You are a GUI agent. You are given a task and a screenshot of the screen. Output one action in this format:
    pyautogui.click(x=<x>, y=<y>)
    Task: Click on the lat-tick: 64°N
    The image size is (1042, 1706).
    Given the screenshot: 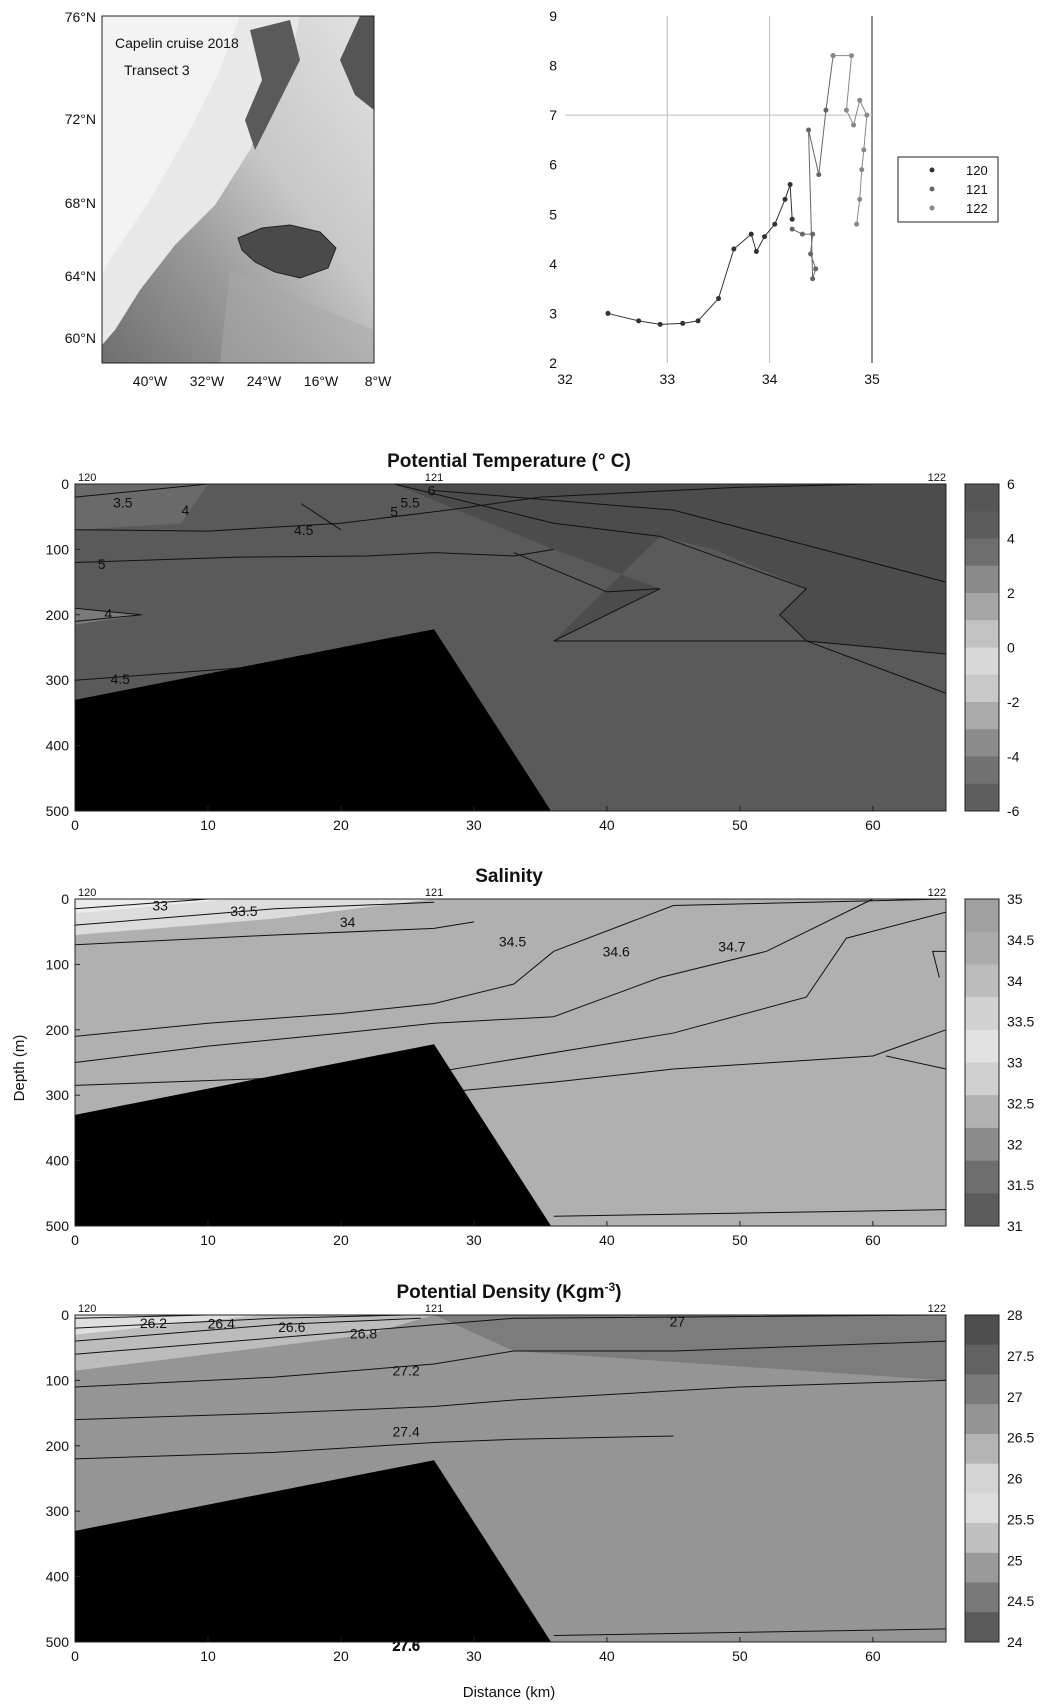 What is the action you would take?
    pyautogui.click(x=80, y=276)
    